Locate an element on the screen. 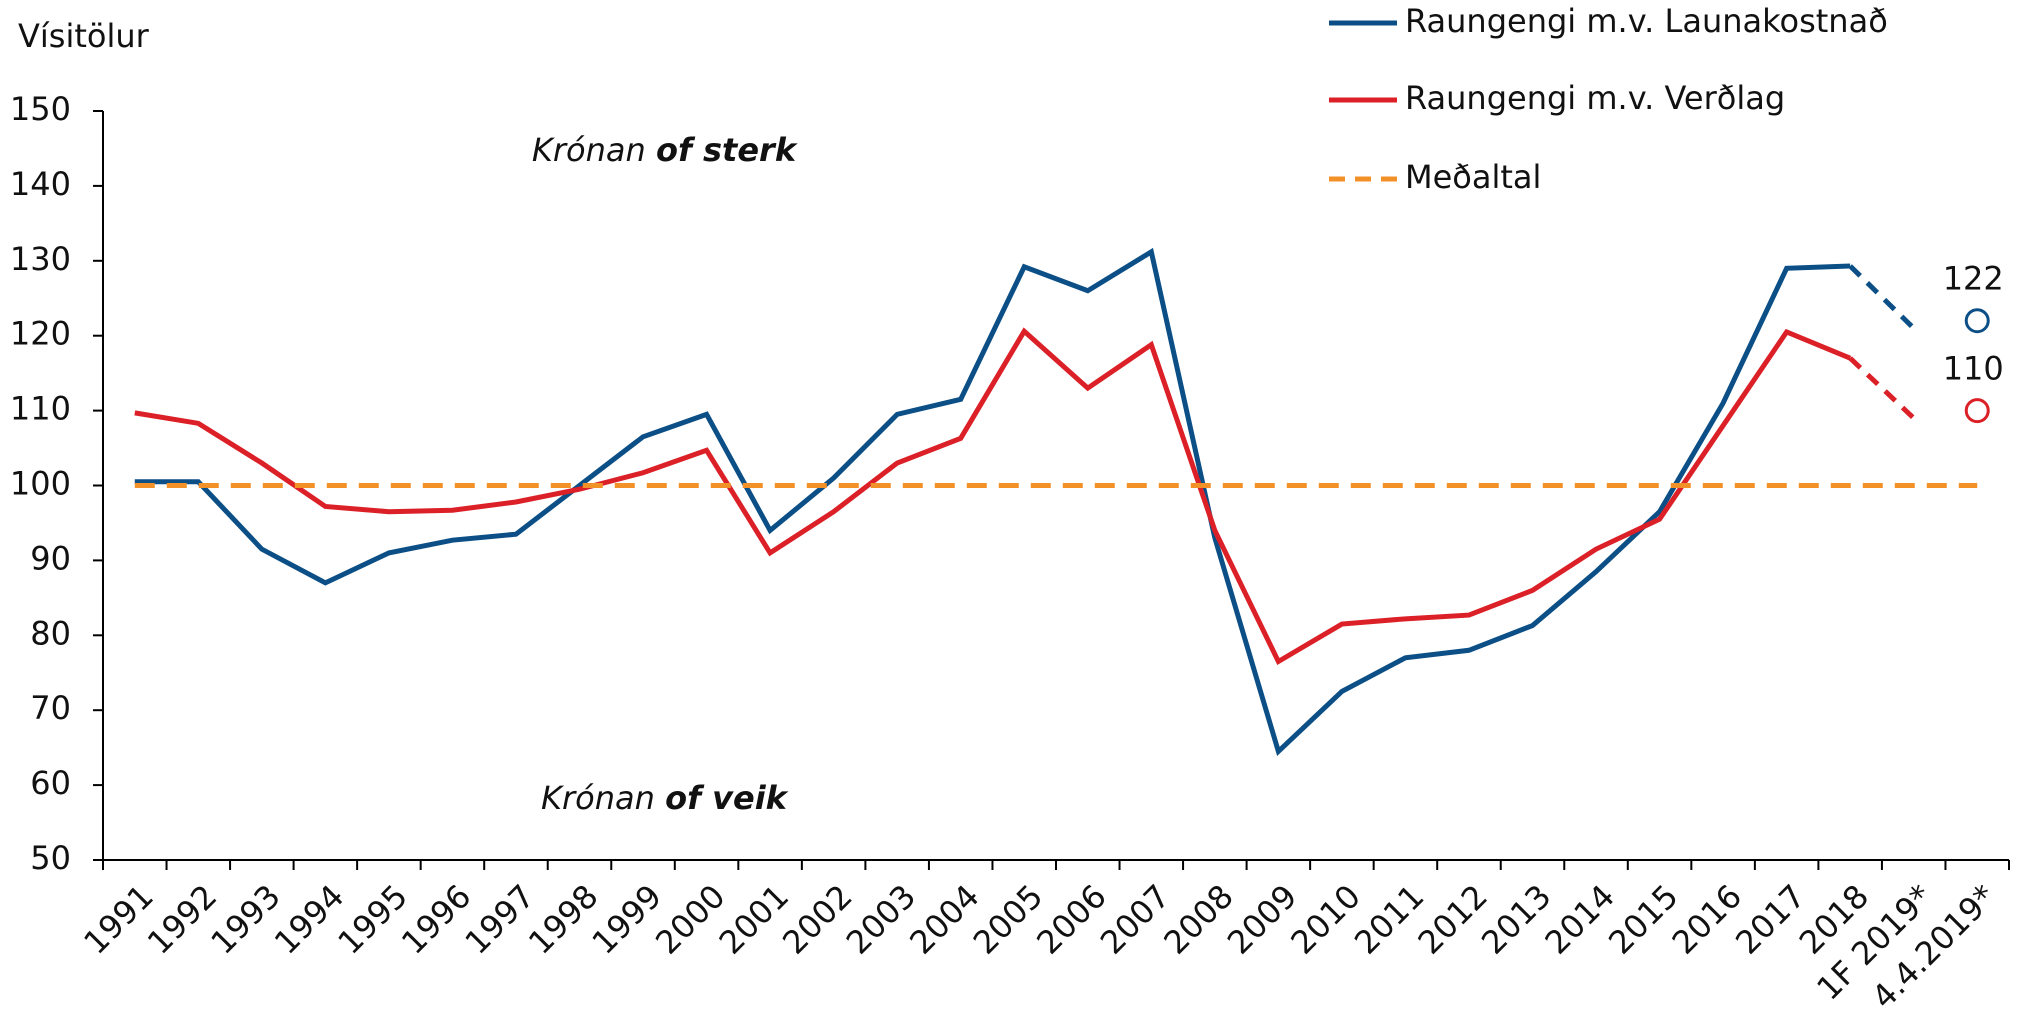  x-tick-label: 2004 is located at coordinates (944, 919).